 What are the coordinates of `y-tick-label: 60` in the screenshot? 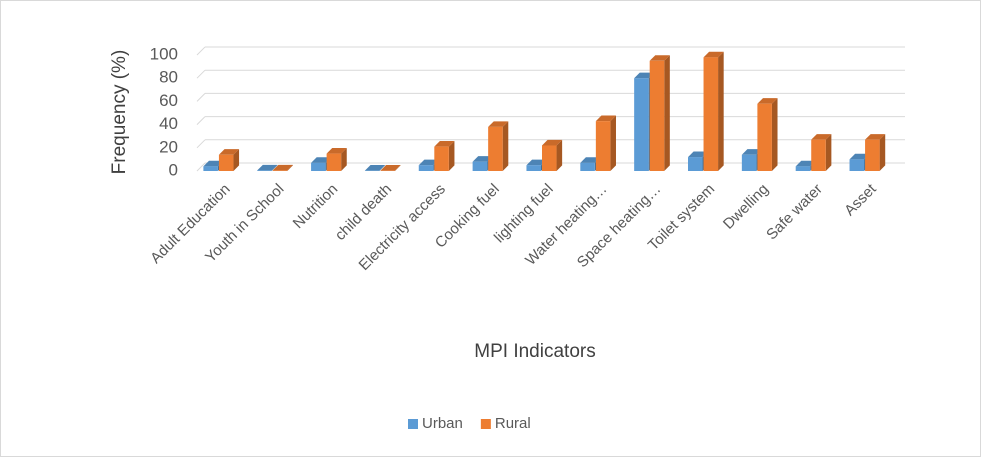 It's located at (168, 100).